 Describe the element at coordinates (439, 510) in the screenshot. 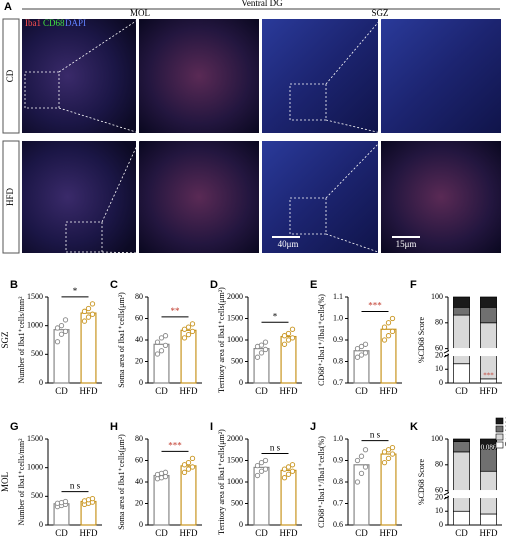

I see `y-tick-label: 10` at that location.